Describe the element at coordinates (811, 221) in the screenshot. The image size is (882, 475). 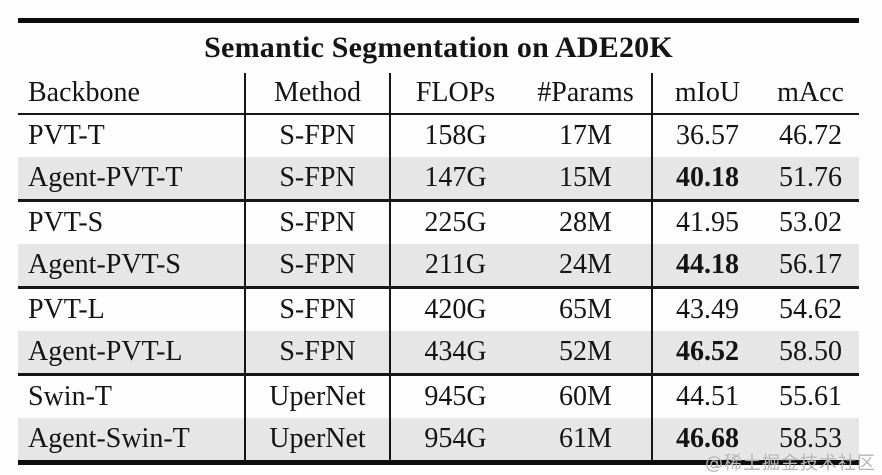
I see `cell-macc: 53.02` at that location.